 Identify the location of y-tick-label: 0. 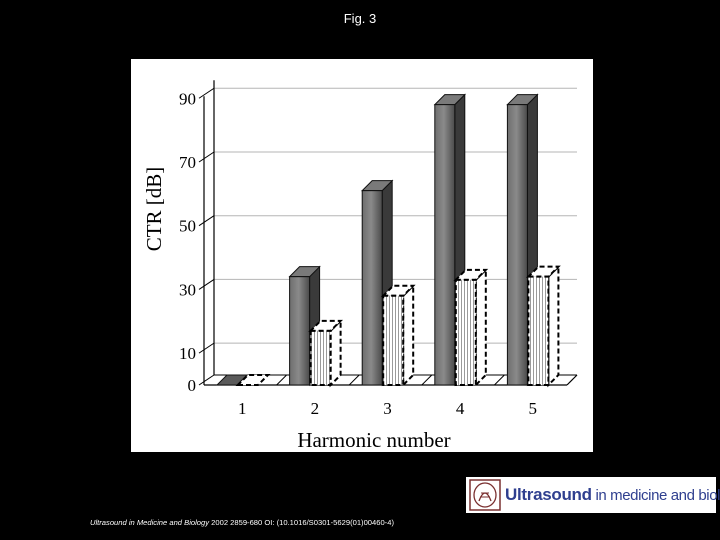
(192, 385).